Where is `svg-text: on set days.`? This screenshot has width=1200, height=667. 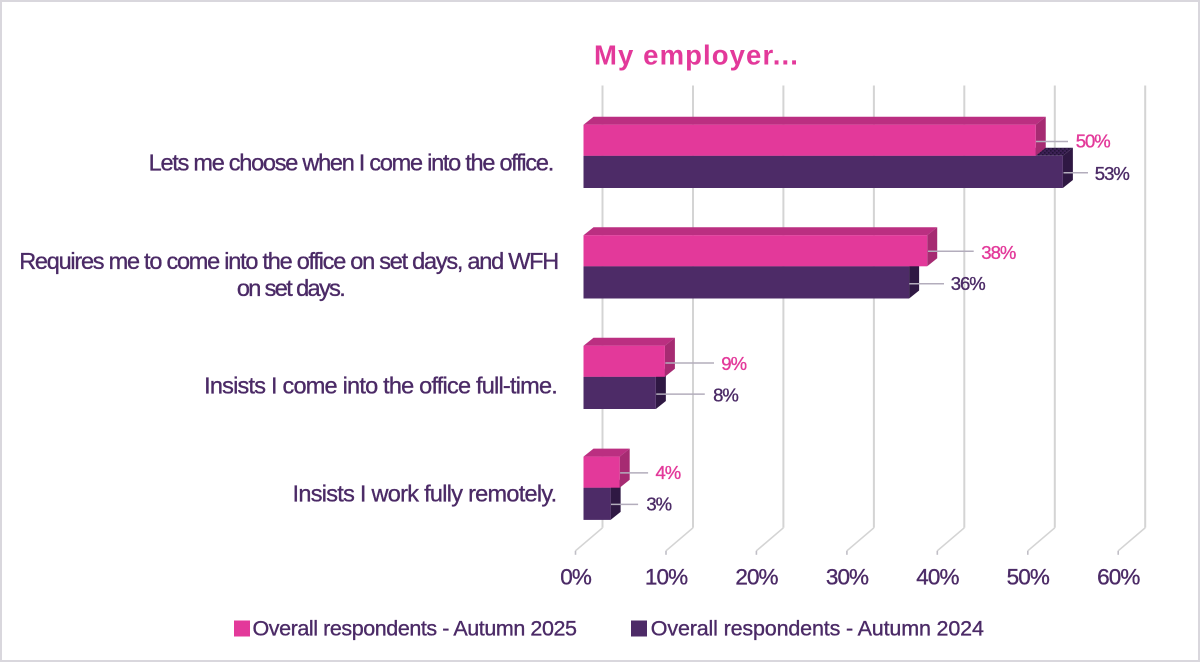 svg-text: on set days. is located at coordinates (290, 288).